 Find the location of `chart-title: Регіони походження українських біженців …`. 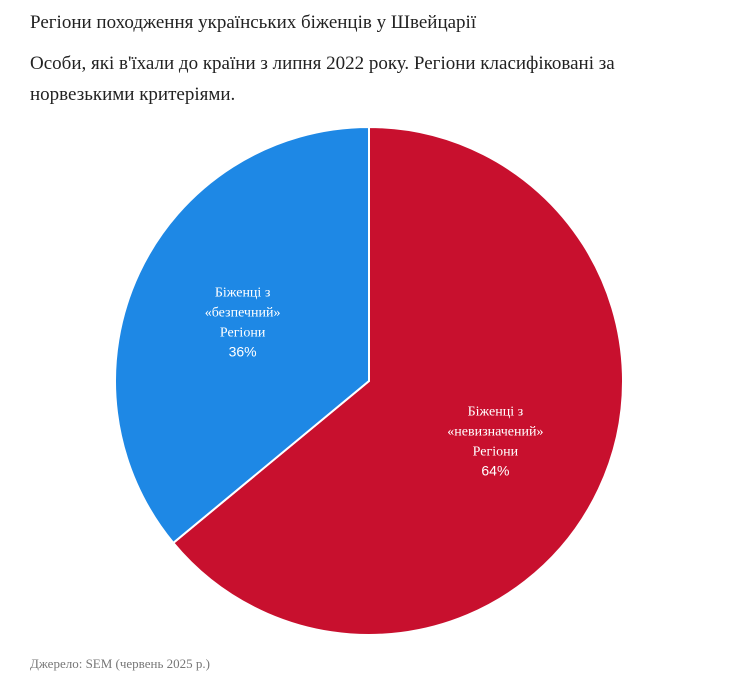

chart-title: Регіони походження українських біженців … is located at coordinates (253, 22).